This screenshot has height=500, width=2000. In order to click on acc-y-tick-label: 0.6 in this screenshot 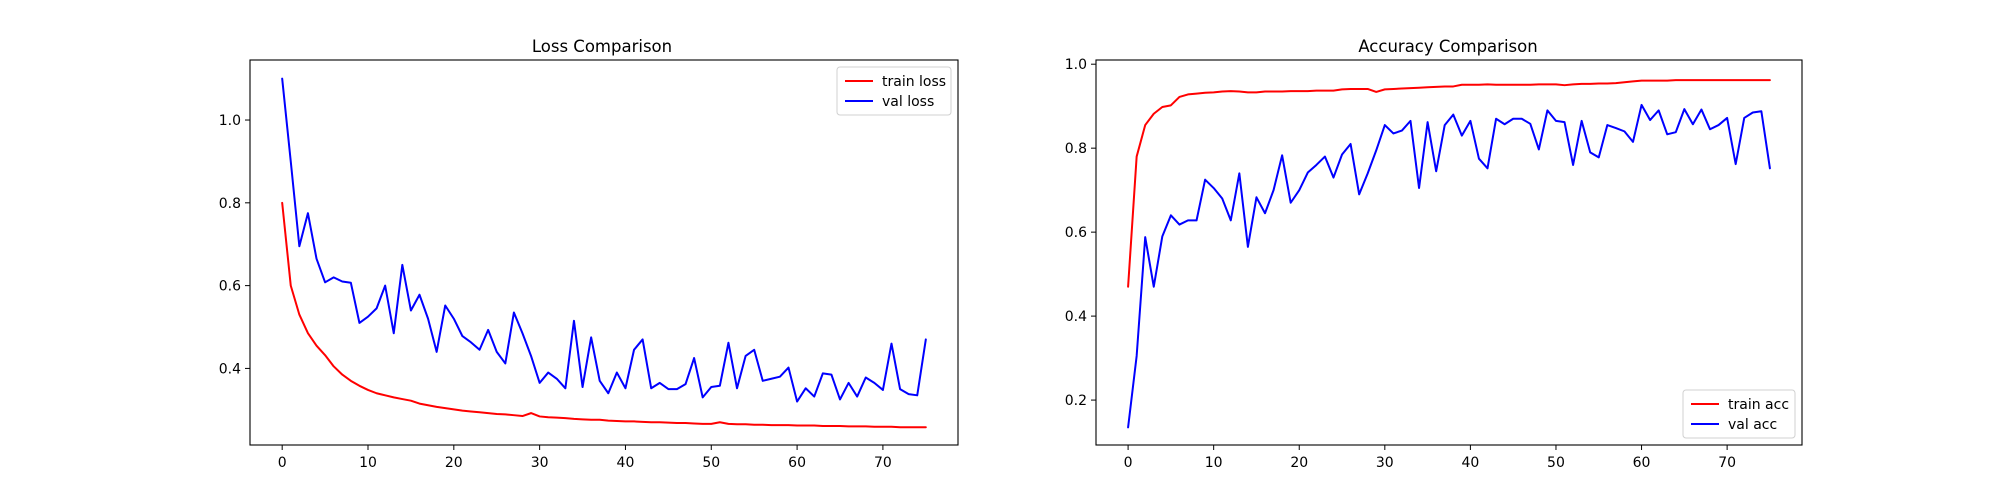, I will do `click(1076, 233)`.